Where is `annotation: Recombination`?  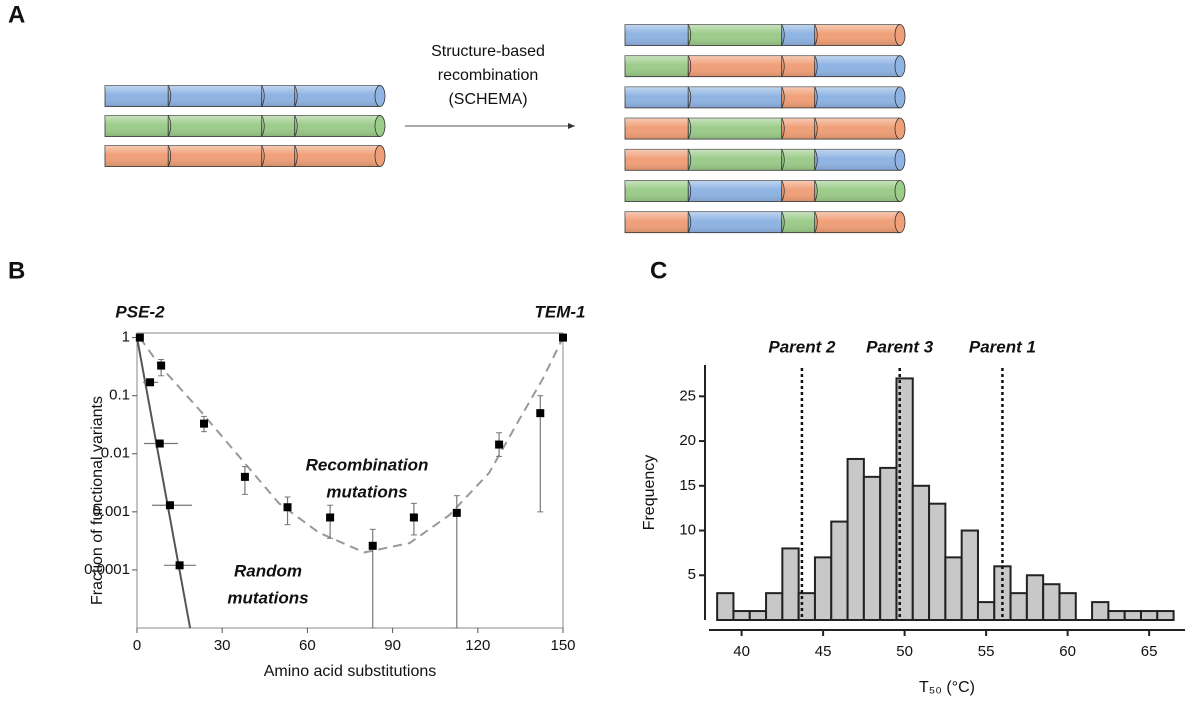 annotation: Recombination is located at coordinates (367, 464).